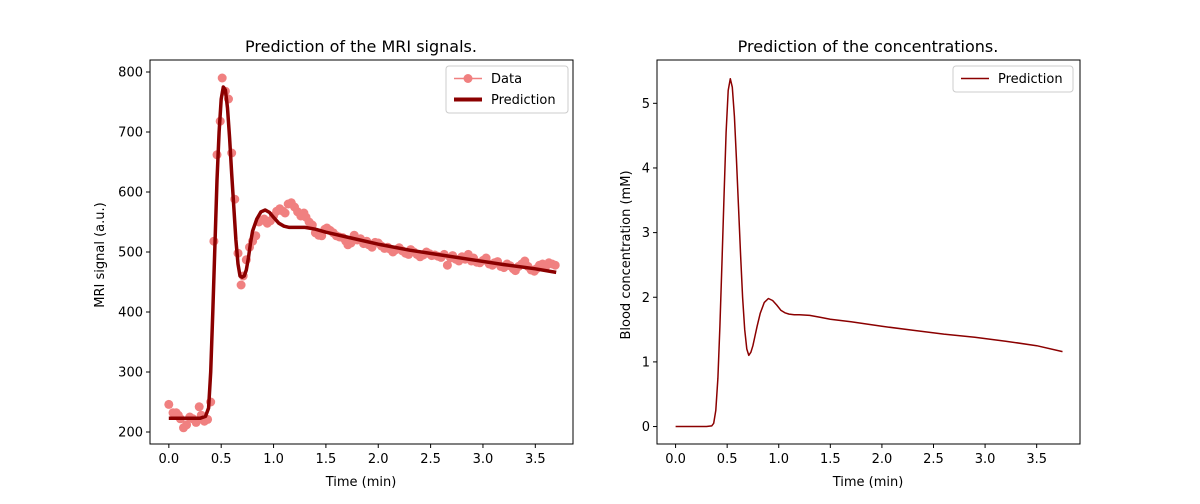 The image size is (1200, 504). What do you see at coordinates (130, 253) in the screenshot?
I see `y-tick-label: 500` at bounding box center [130, 253].